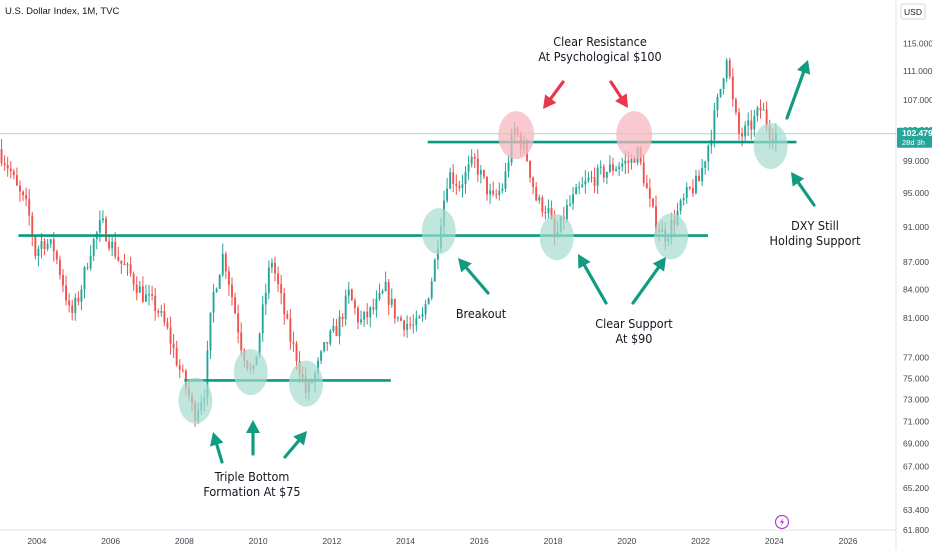 Image resolution: width=932 pixels, height=550 pixels. I want to click on y-tick-label: 73.000, so click(916, 400).